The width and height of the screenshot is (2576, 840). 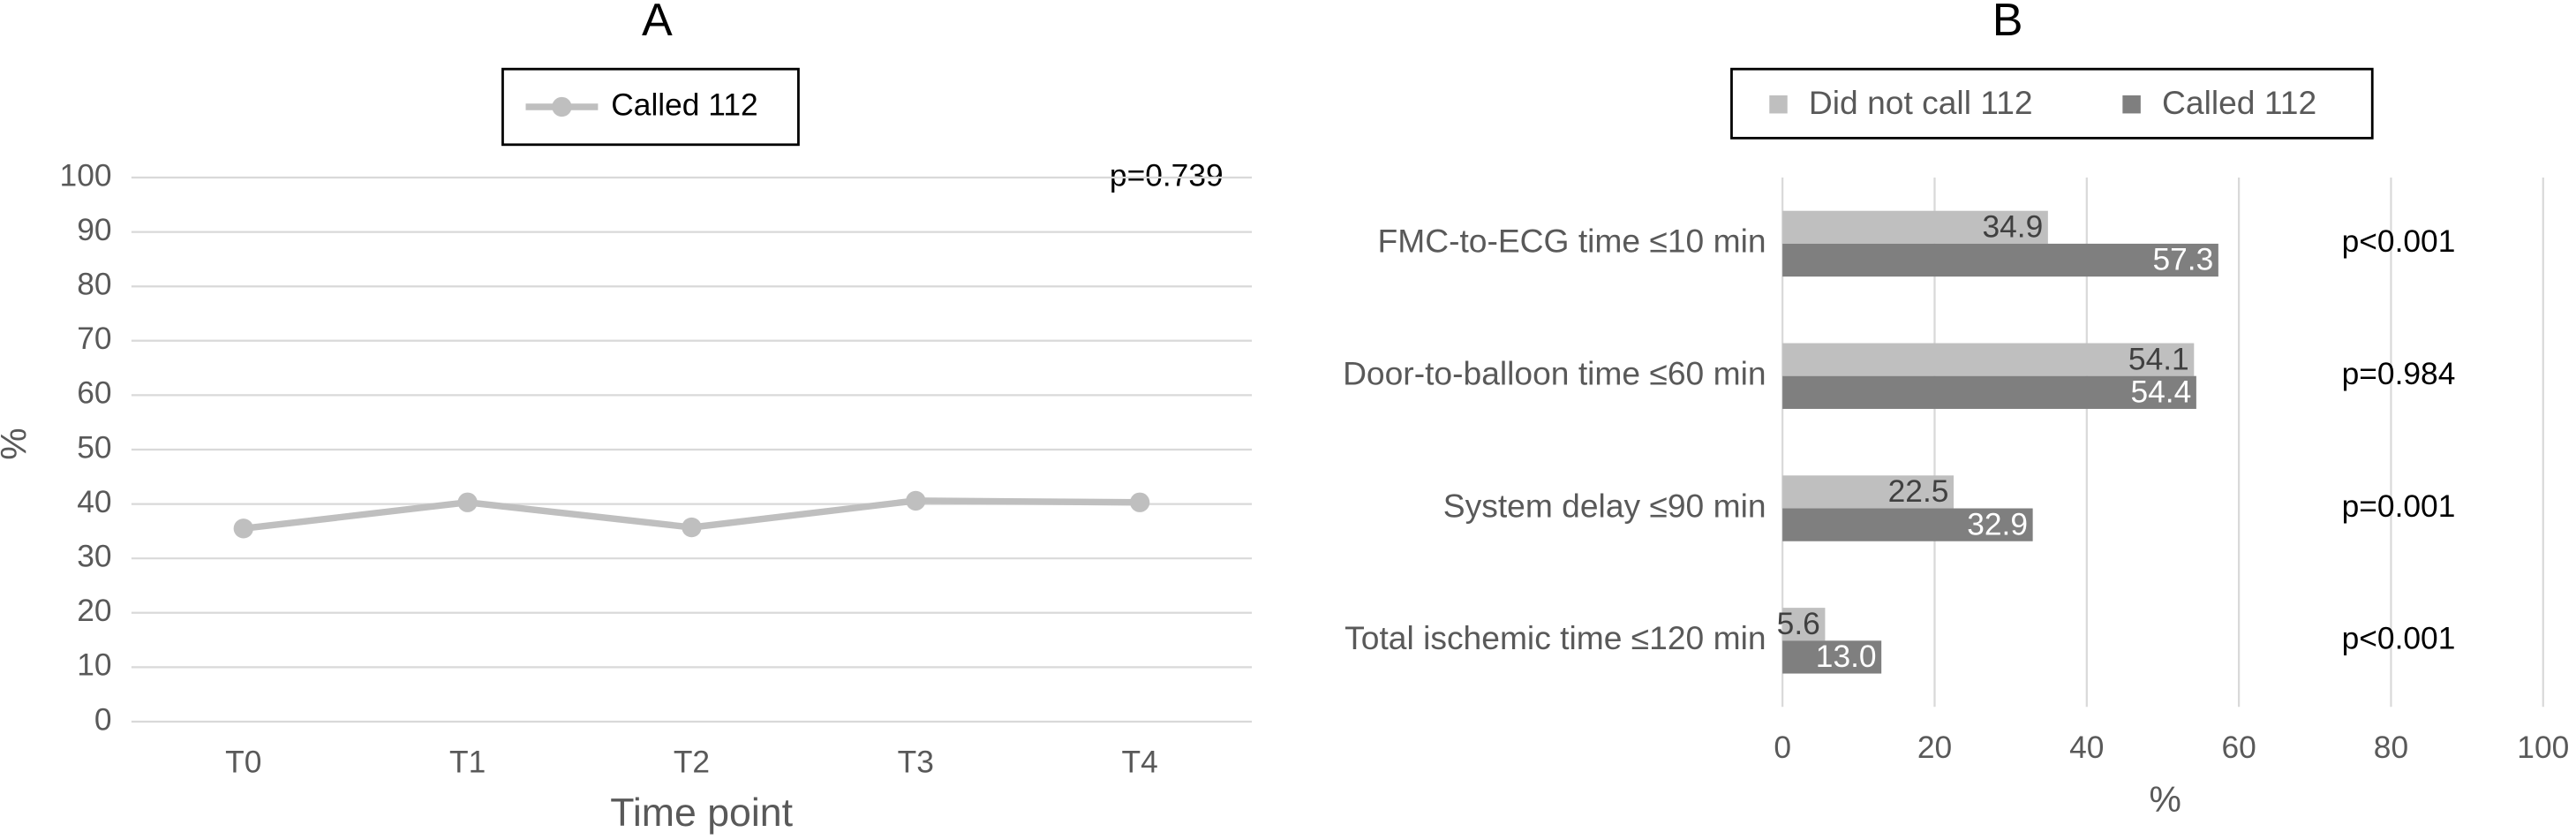 I want to click on x-tick-label: T3, so click(x=916, y=762).